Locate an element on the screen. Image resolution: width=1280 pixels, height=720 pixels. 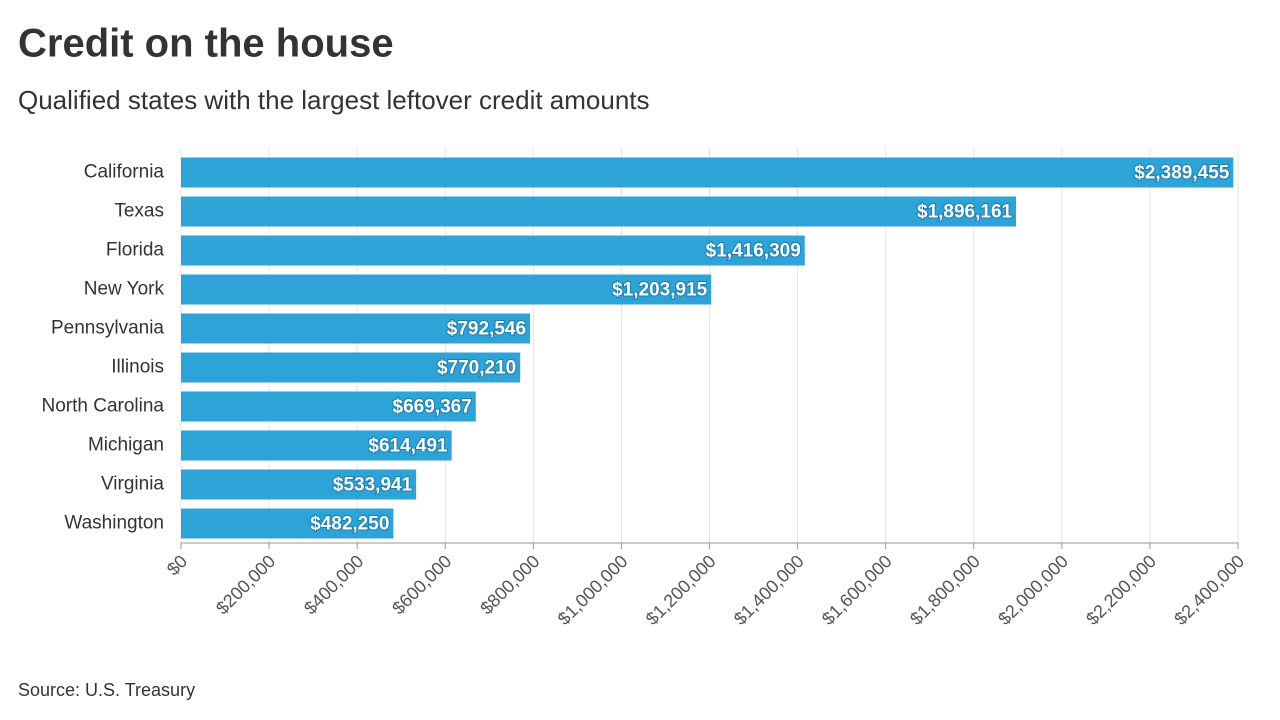
y-tick-label: New York is located at coordinates (124, 289).